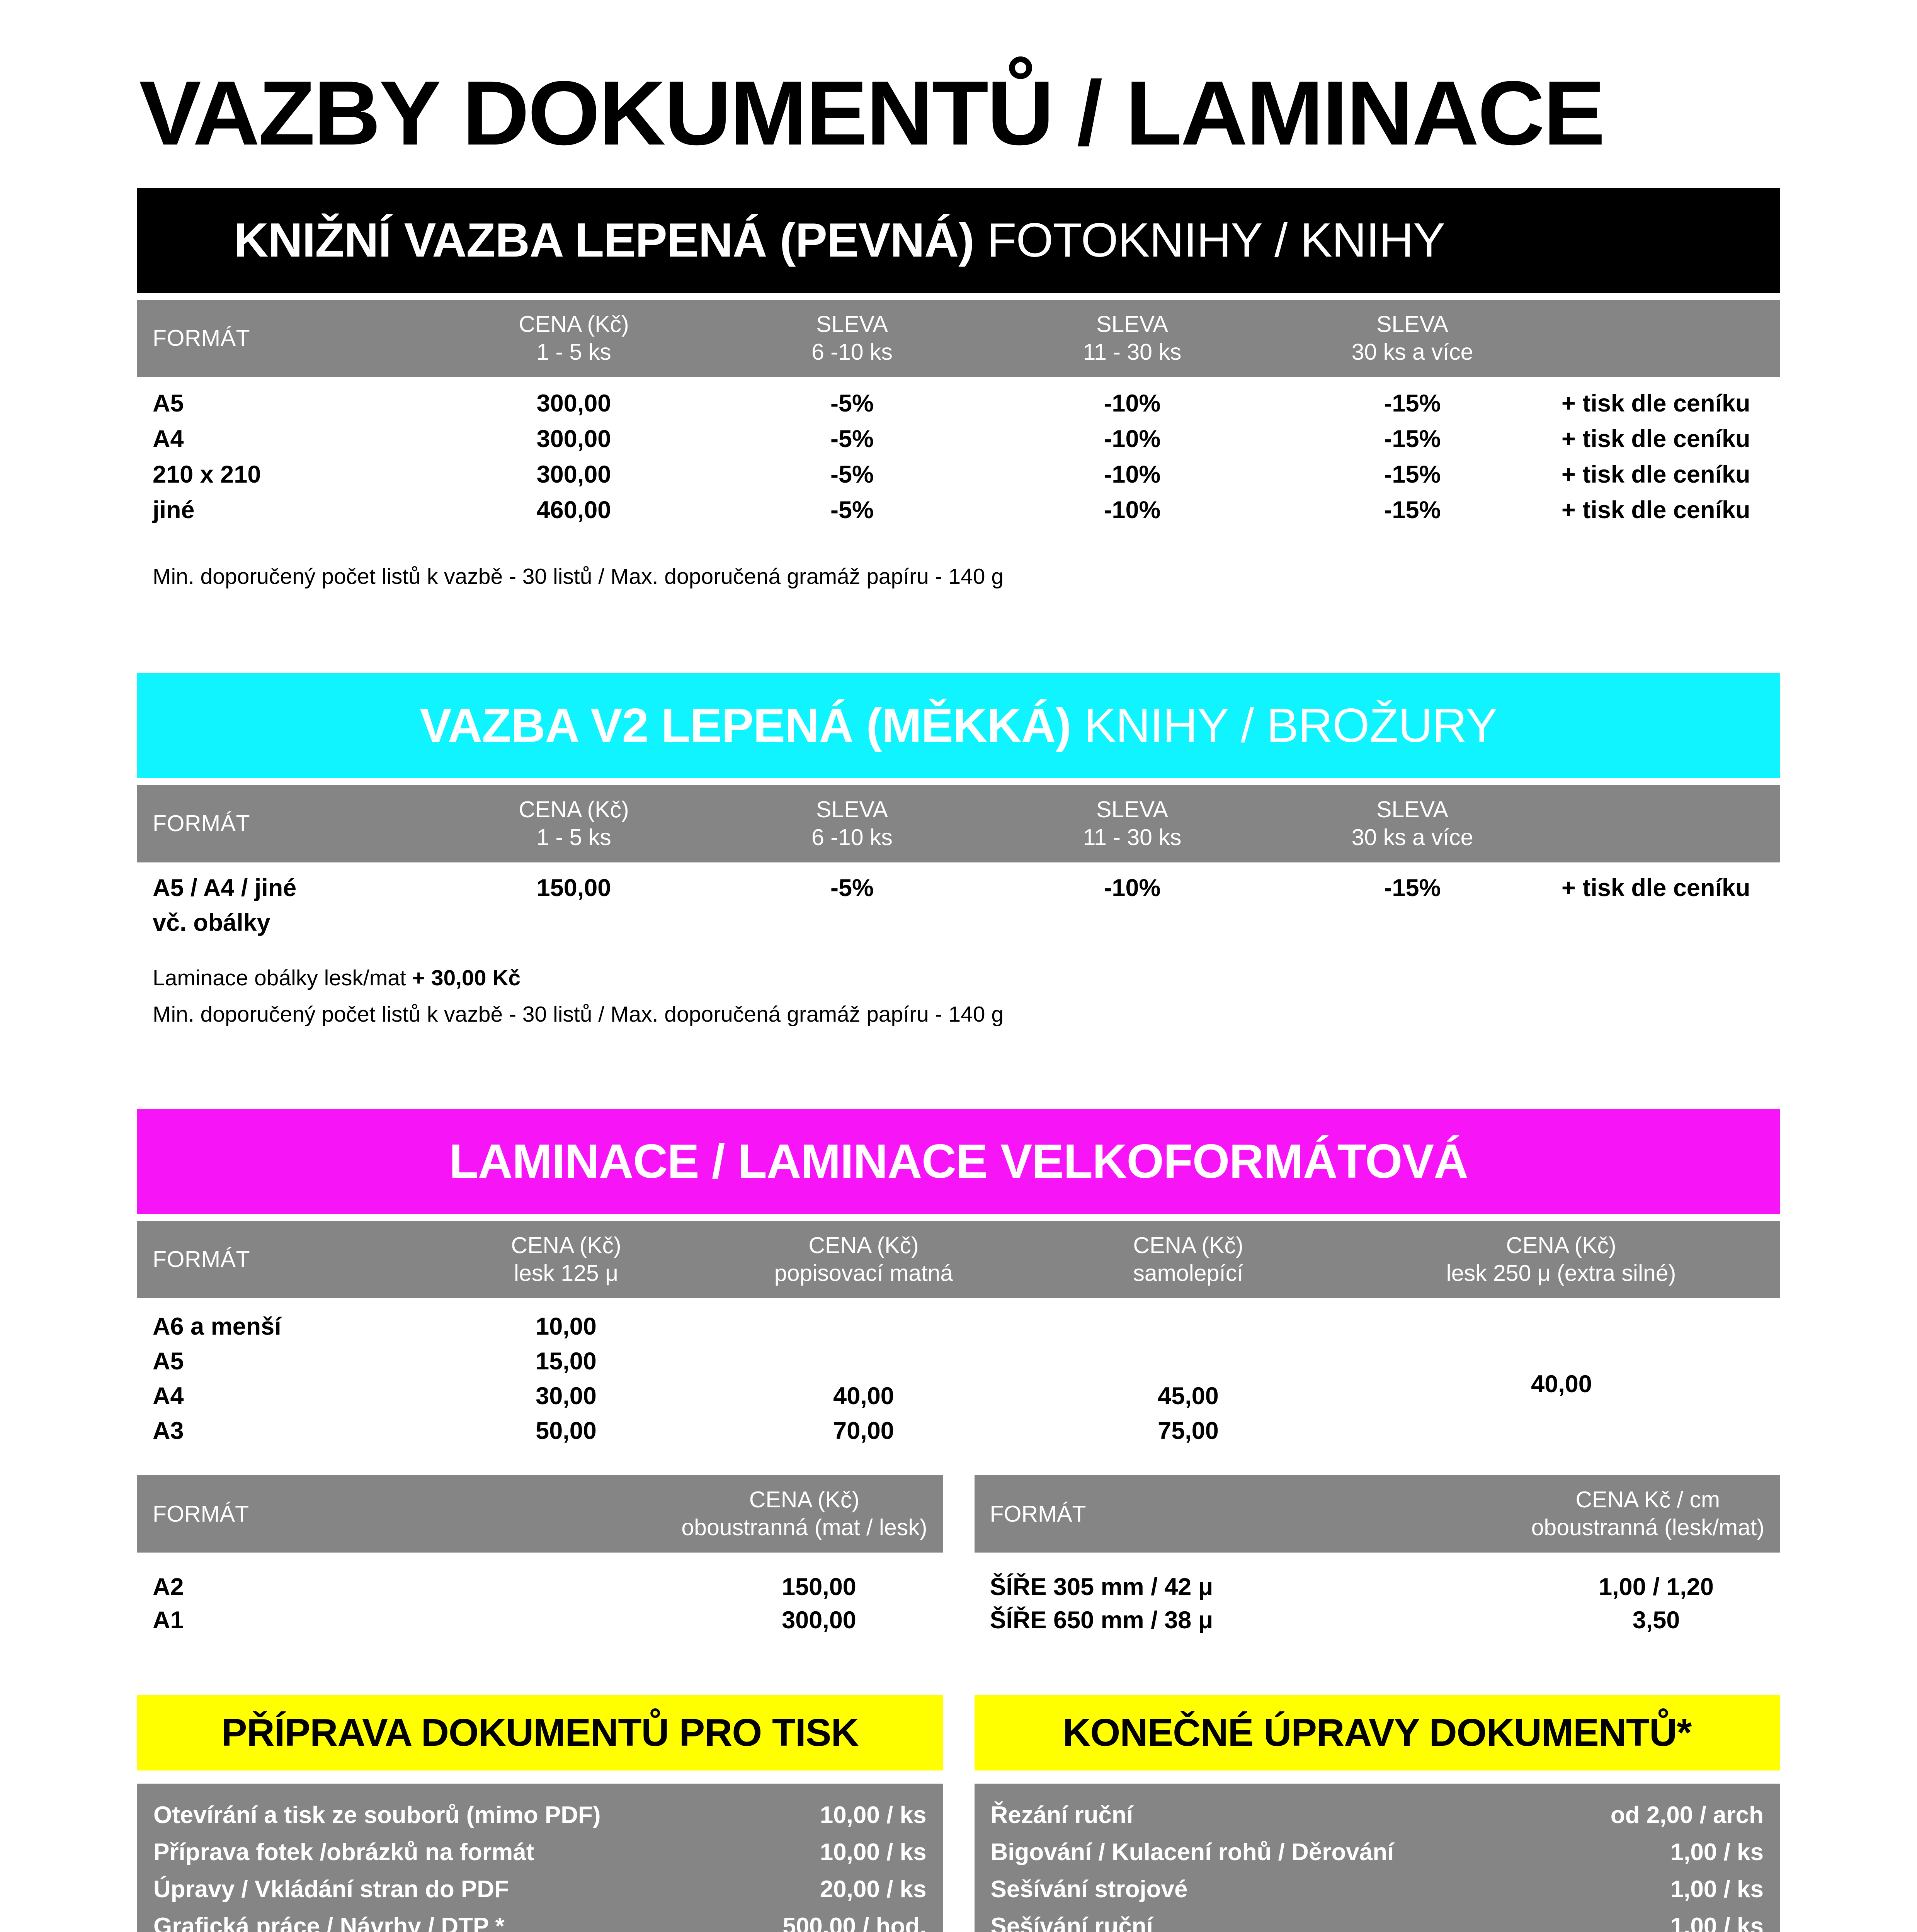 The height and width of the screenshot is (1932, 1917). I want to click on page-title: VAZBY DOKUMENTŮ / LAMINACE, so click(872, 113).